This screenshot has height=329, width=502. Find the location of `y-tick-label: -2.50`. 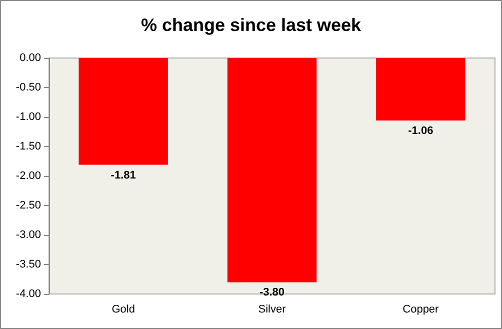

y-tick-label: -2.50 is located at coordinates (28, 206).